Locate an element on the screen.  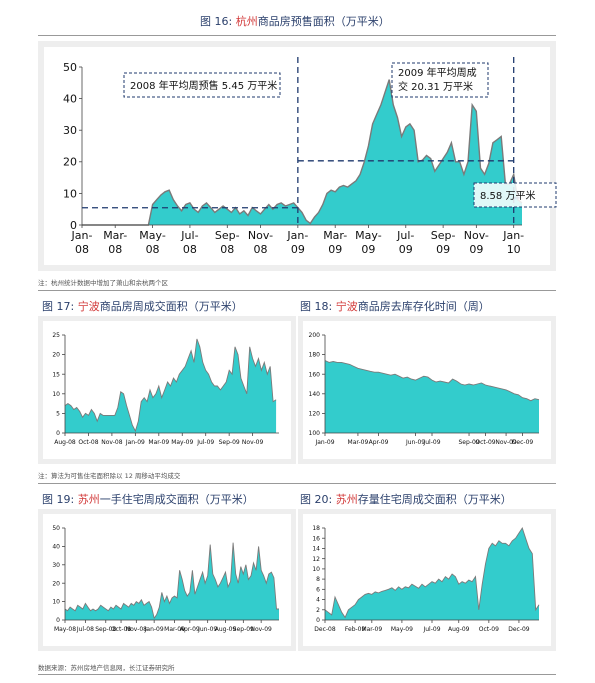
y-tick-label: 14 is located at coordinates (316, 549).